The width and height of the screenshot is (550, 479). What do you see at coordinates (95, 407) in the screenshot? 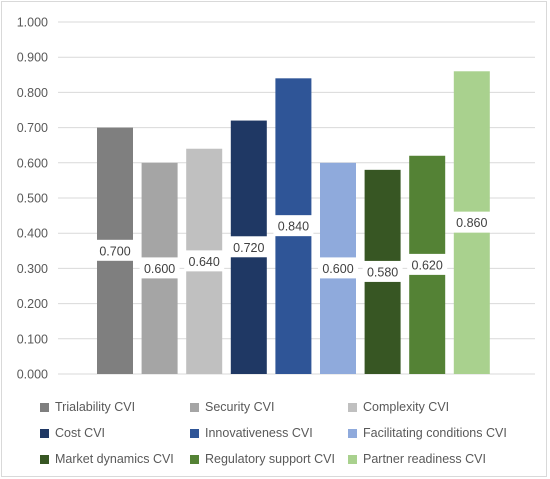
I see `legend-label: Trialability CVI` at bounding box center [95, 407].